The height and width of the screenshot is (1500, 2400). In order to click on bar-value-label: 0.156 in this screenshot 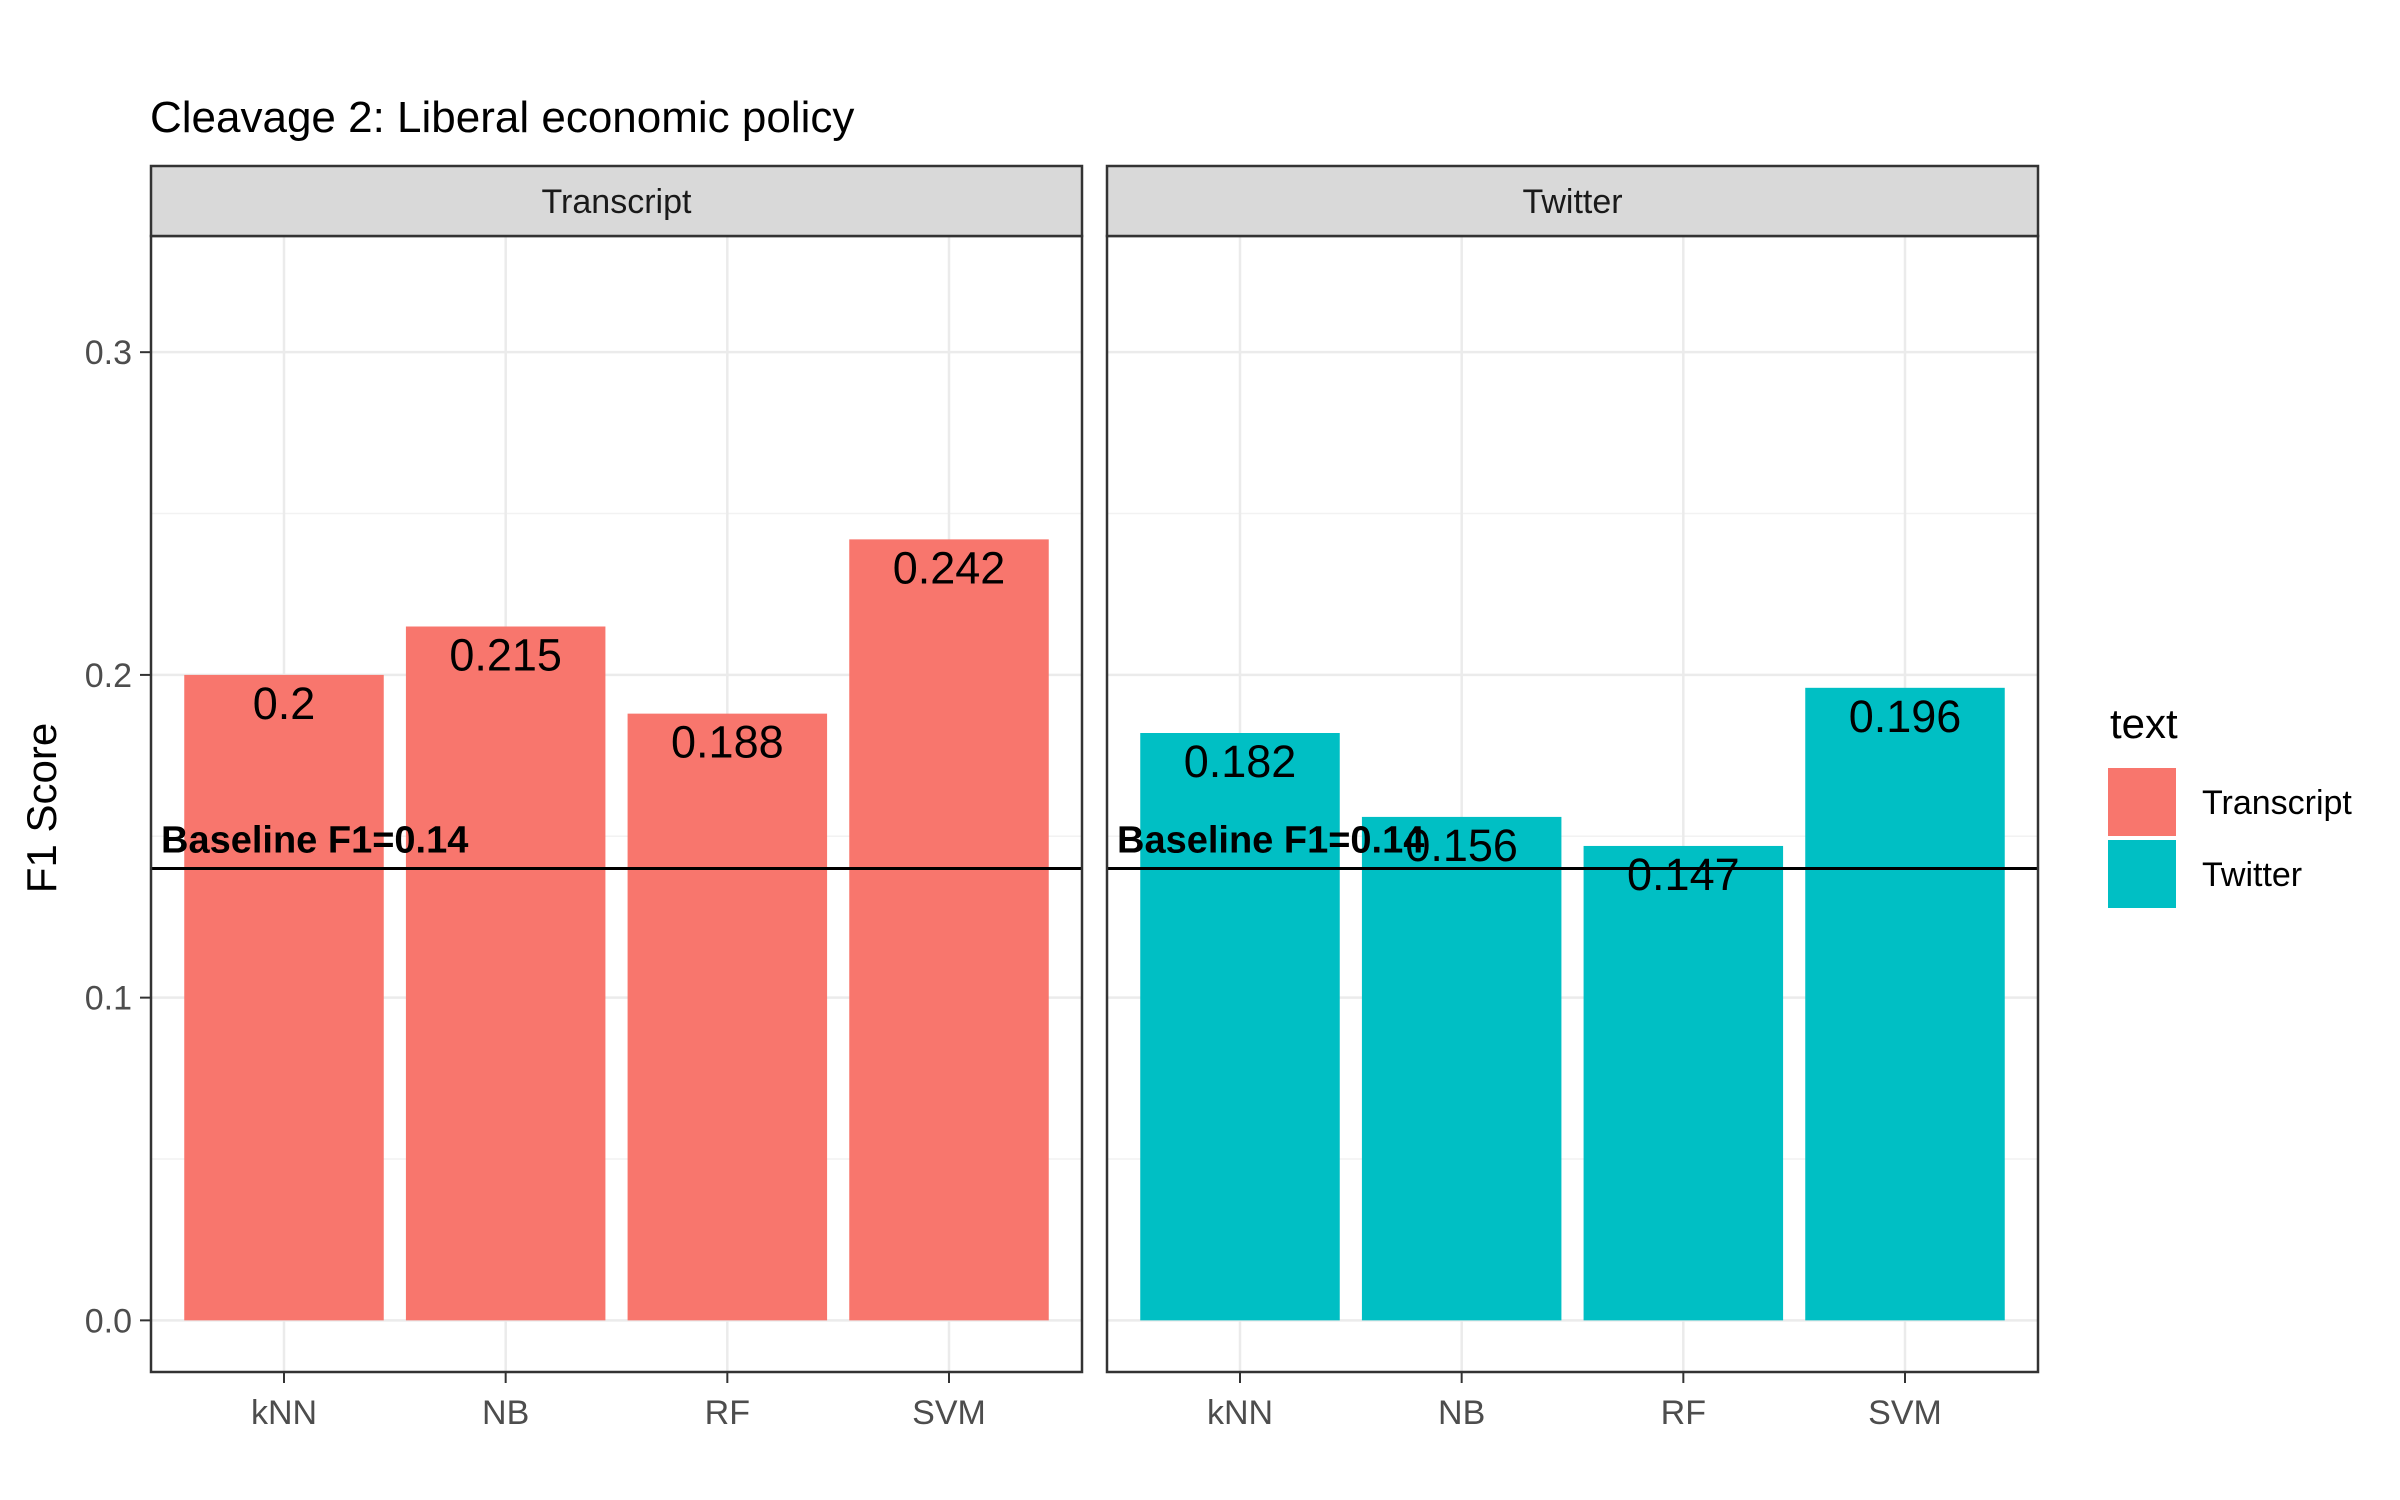, I will do `click(1461, 845)`.